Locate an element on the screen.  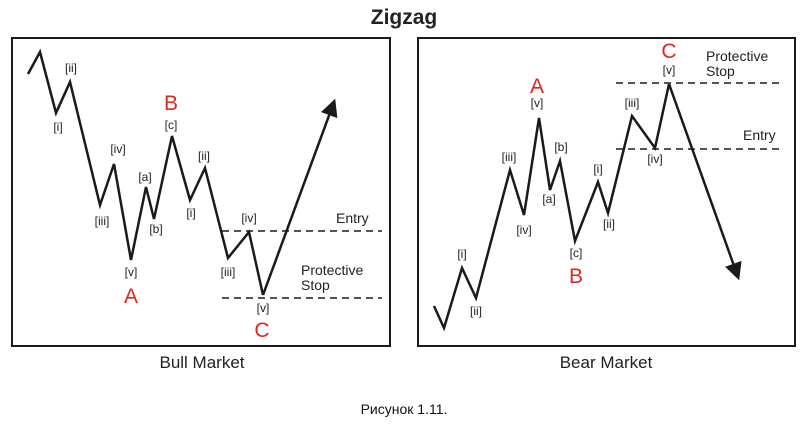
bear-entry-label: Entry is located at coordinates (759, 135).